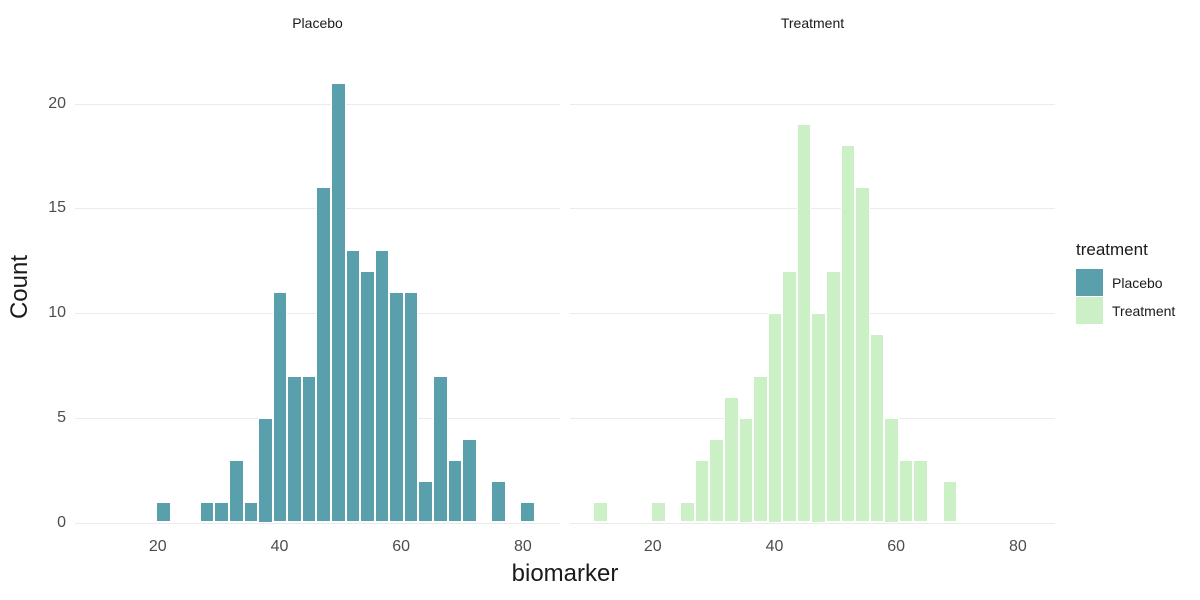  Describe the element at coordinates (812, 23) in the screenshot. I see `facet-strip-treatment: Treatment` at that location.